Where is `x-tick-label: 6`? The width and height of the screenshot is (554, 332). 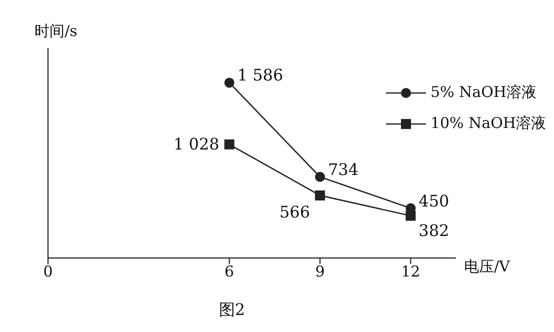
x-tick-label: 6 is located at coordinates (229, 271).